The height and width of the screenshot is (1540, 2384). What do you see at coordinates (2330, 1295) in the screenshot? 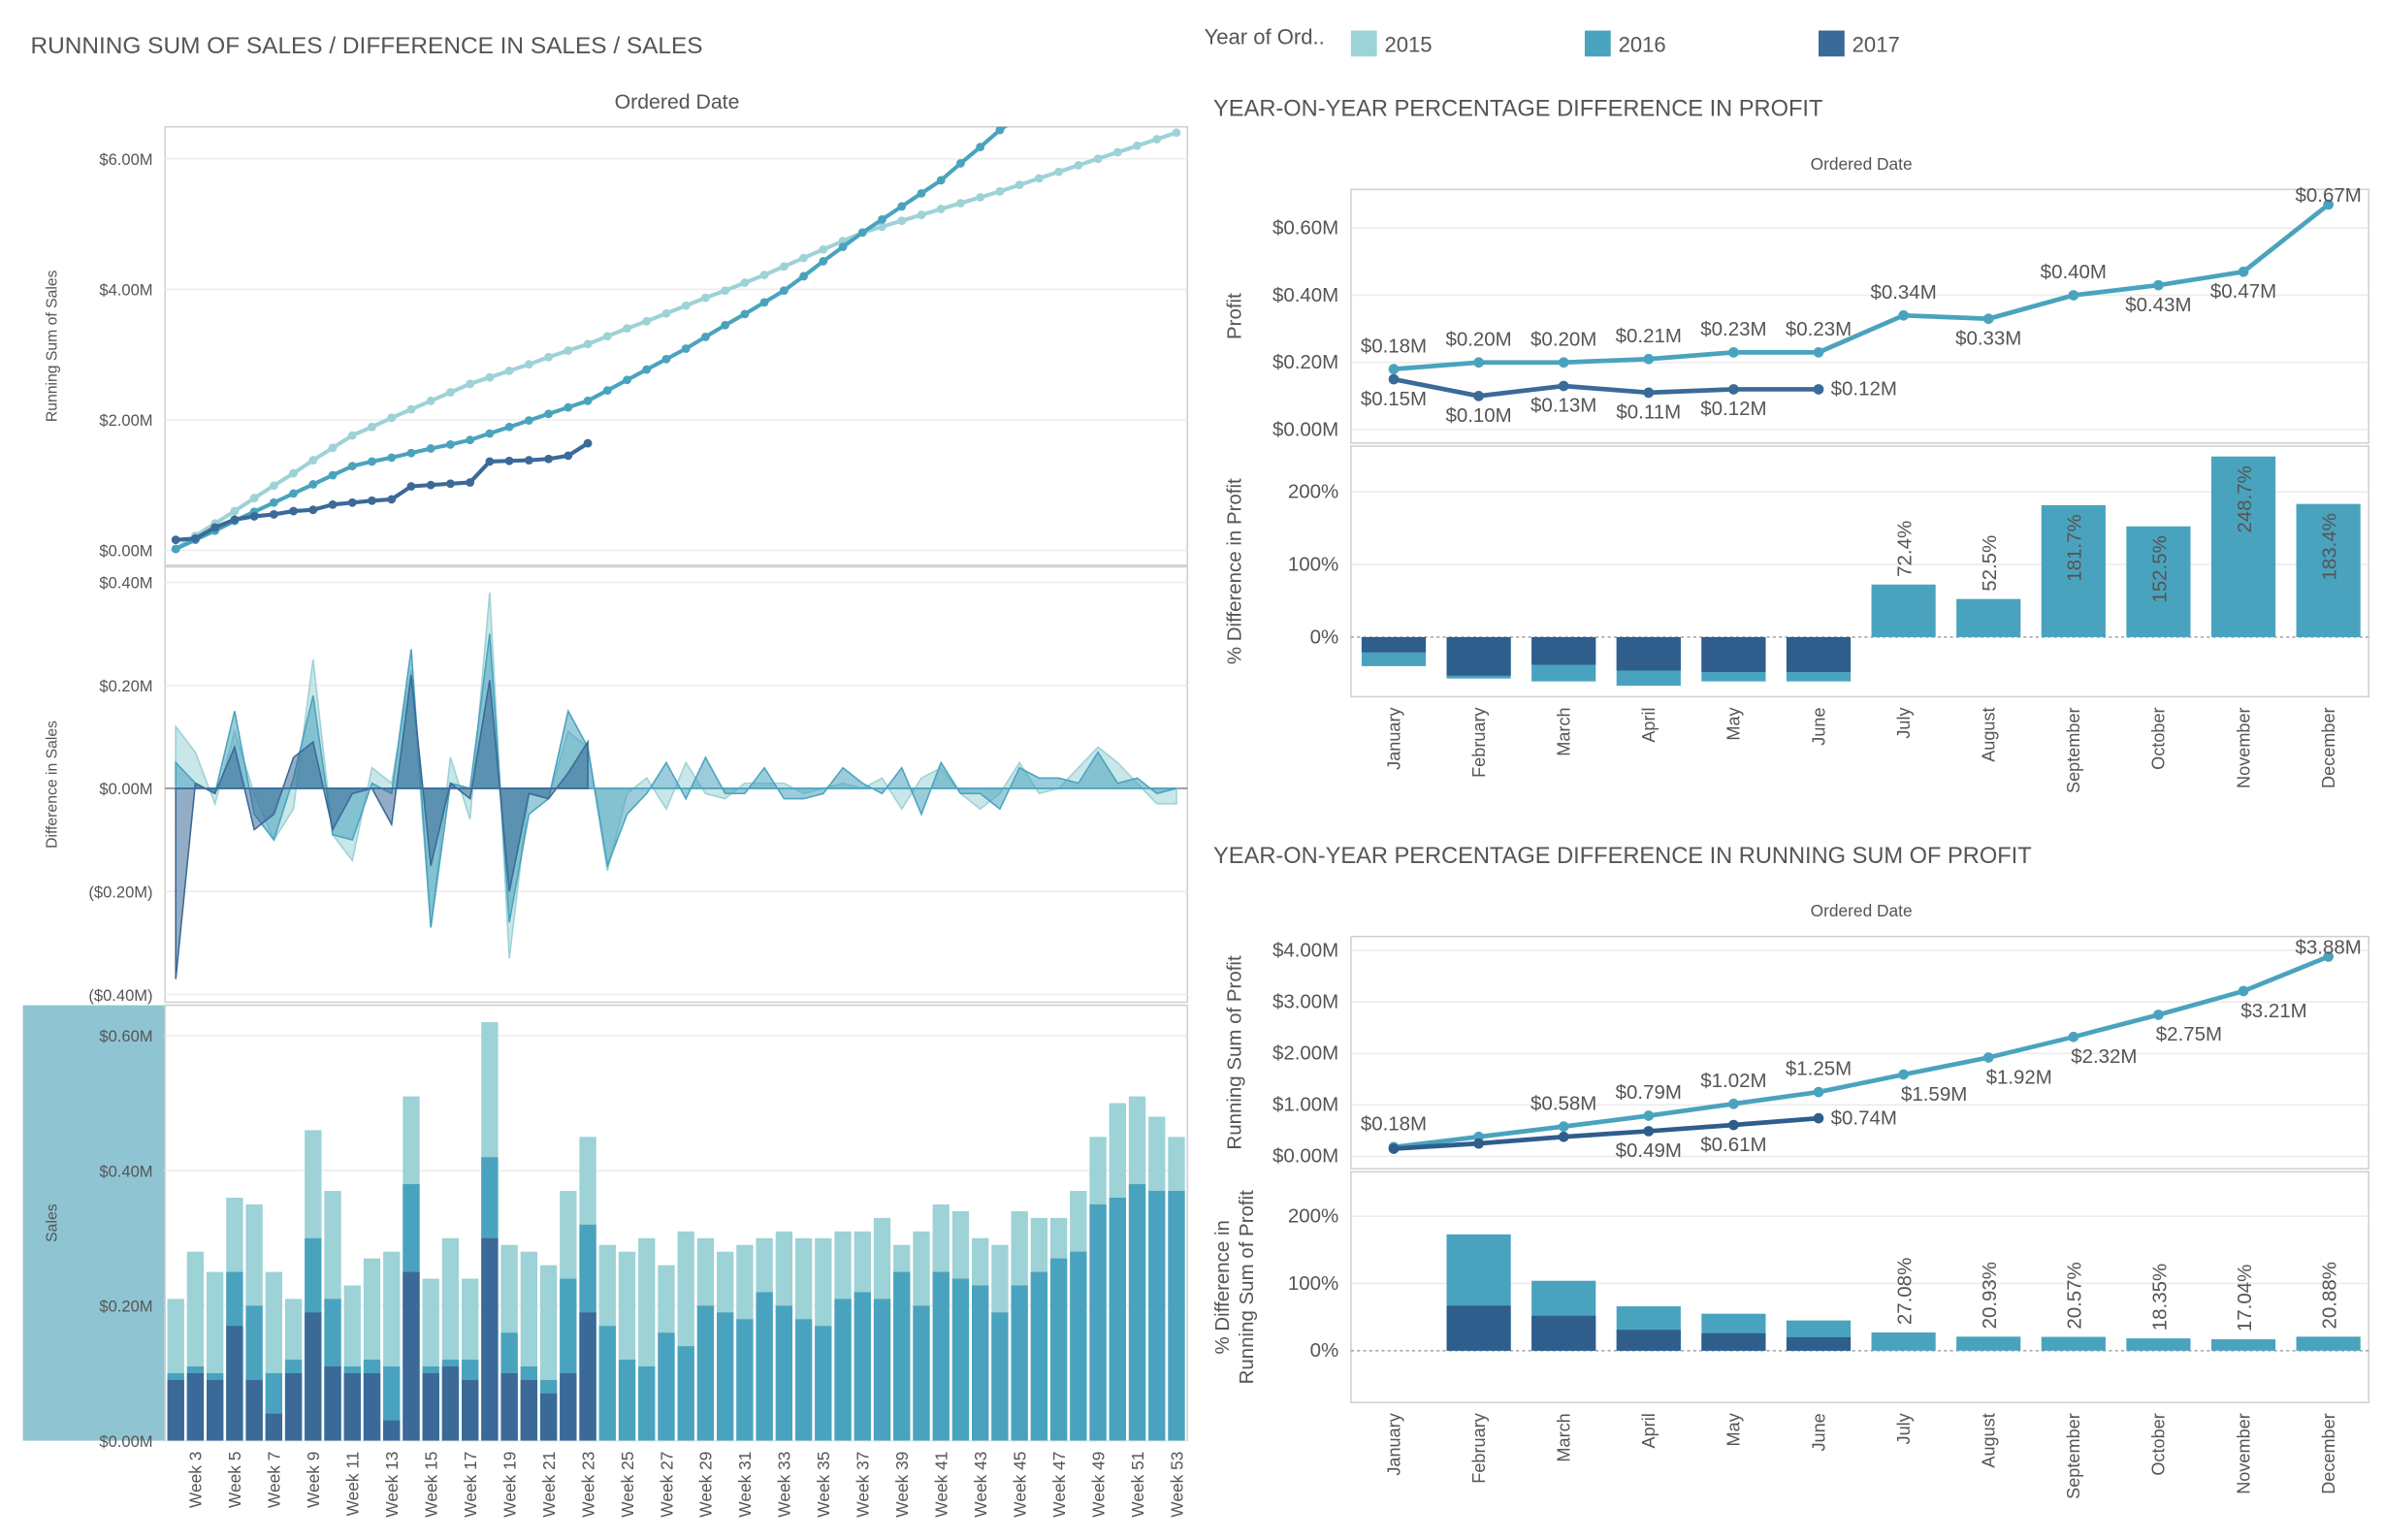
I see `data-label: 20.88%` at bounding box center [2330, 1295].